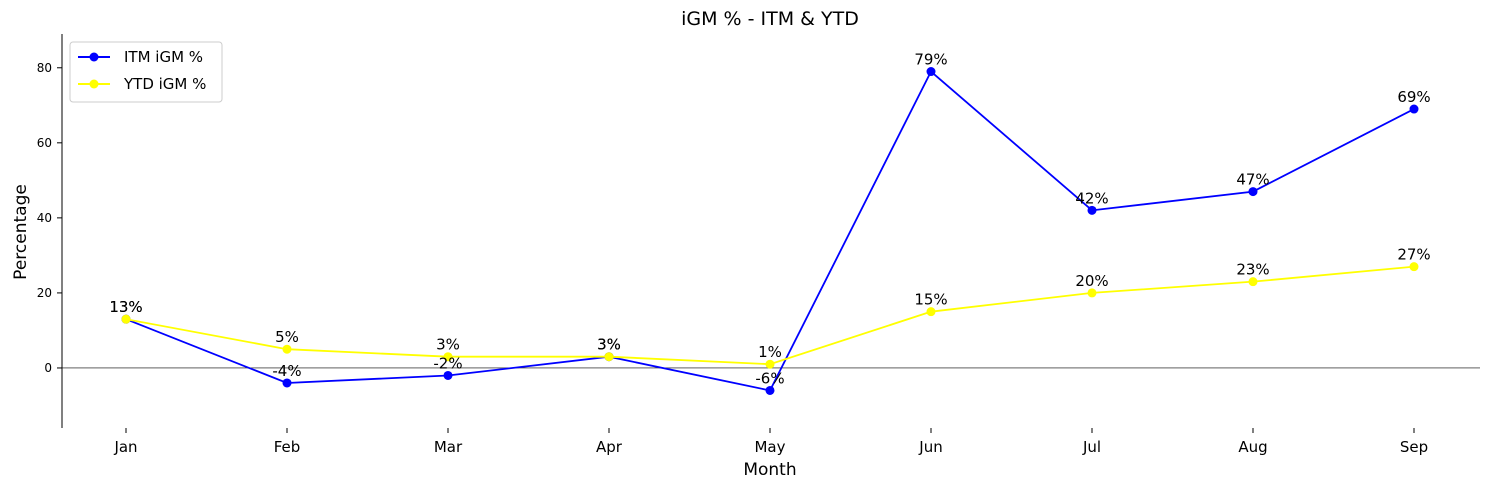 This screenshot has width=1489, height=490. What do you see at coordinates (930, 300) in the screenshot?
I see `data-label: 15%` at bounding box center [930, 300].